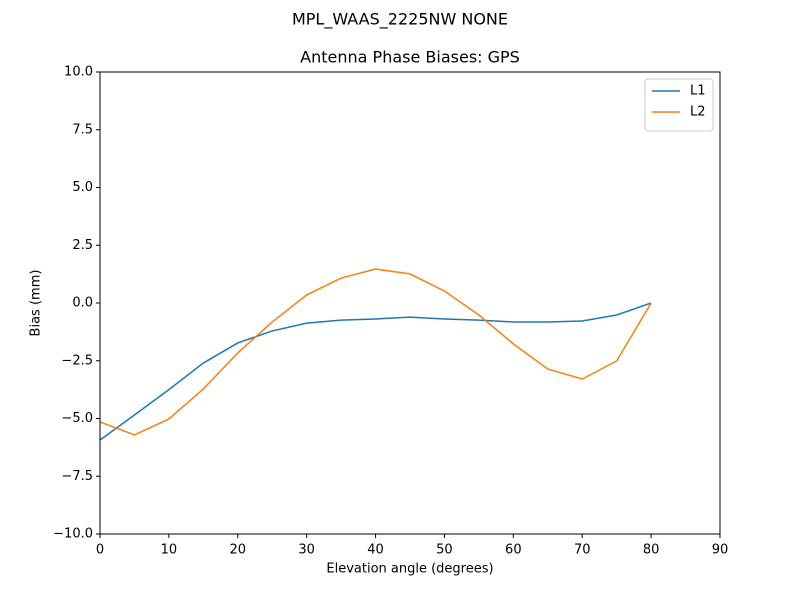  I want to click on x-tick-label: 80, so click(651, 550).